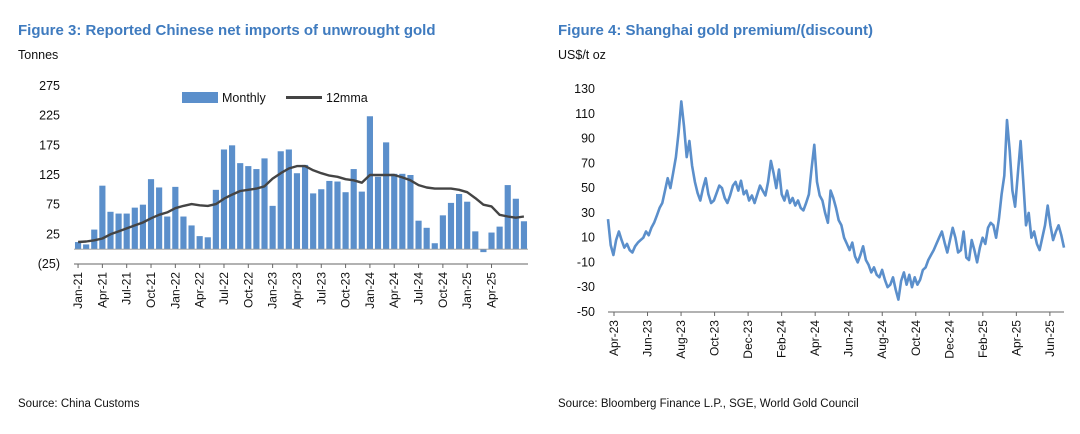  I want to click on figure-3-source: Source: China Customs, so click(79, 404).